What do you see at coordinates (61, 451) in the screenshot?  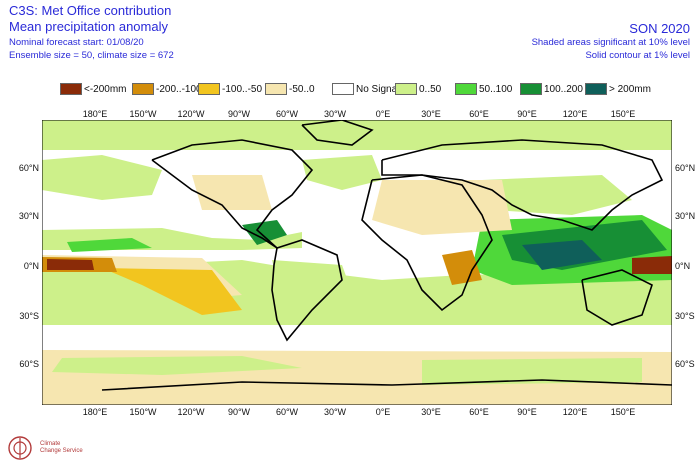 I see `logo-line-2: Change Service` at bounding box center [61, 451].